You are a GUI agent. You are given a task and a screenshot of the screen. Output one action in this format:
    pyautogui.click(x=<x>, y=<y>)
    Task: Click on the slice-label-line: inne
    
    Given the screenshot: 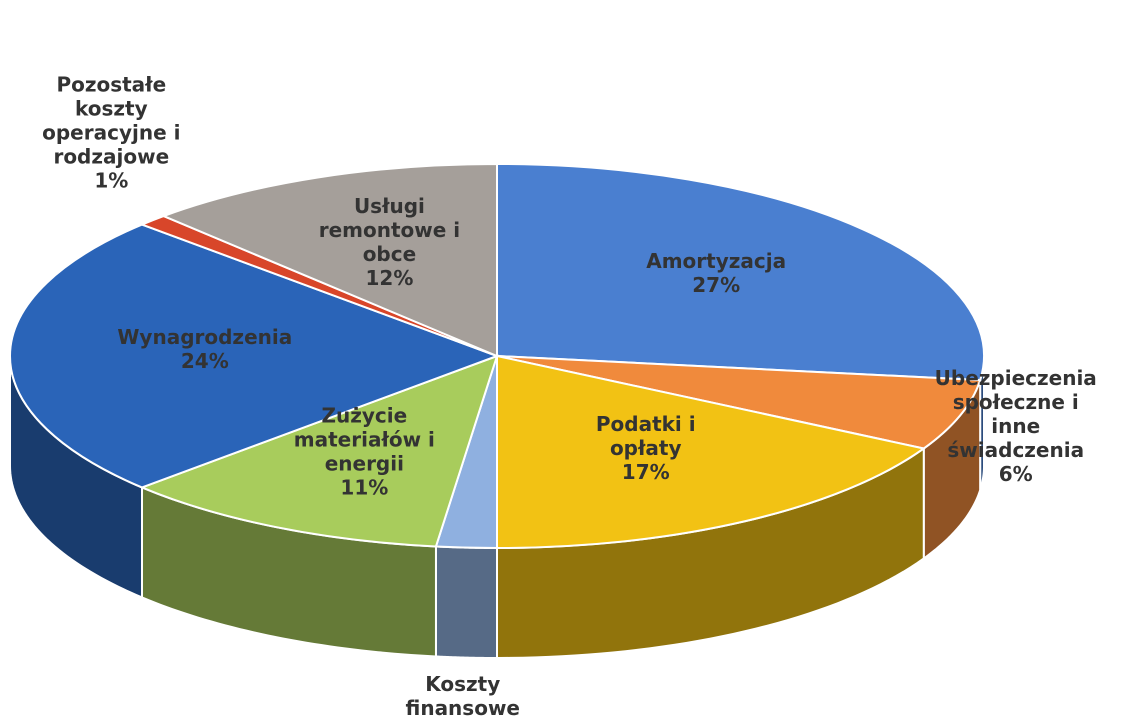 What is the action you would take?
    pyautogui.click(x=1015, y=426)
    